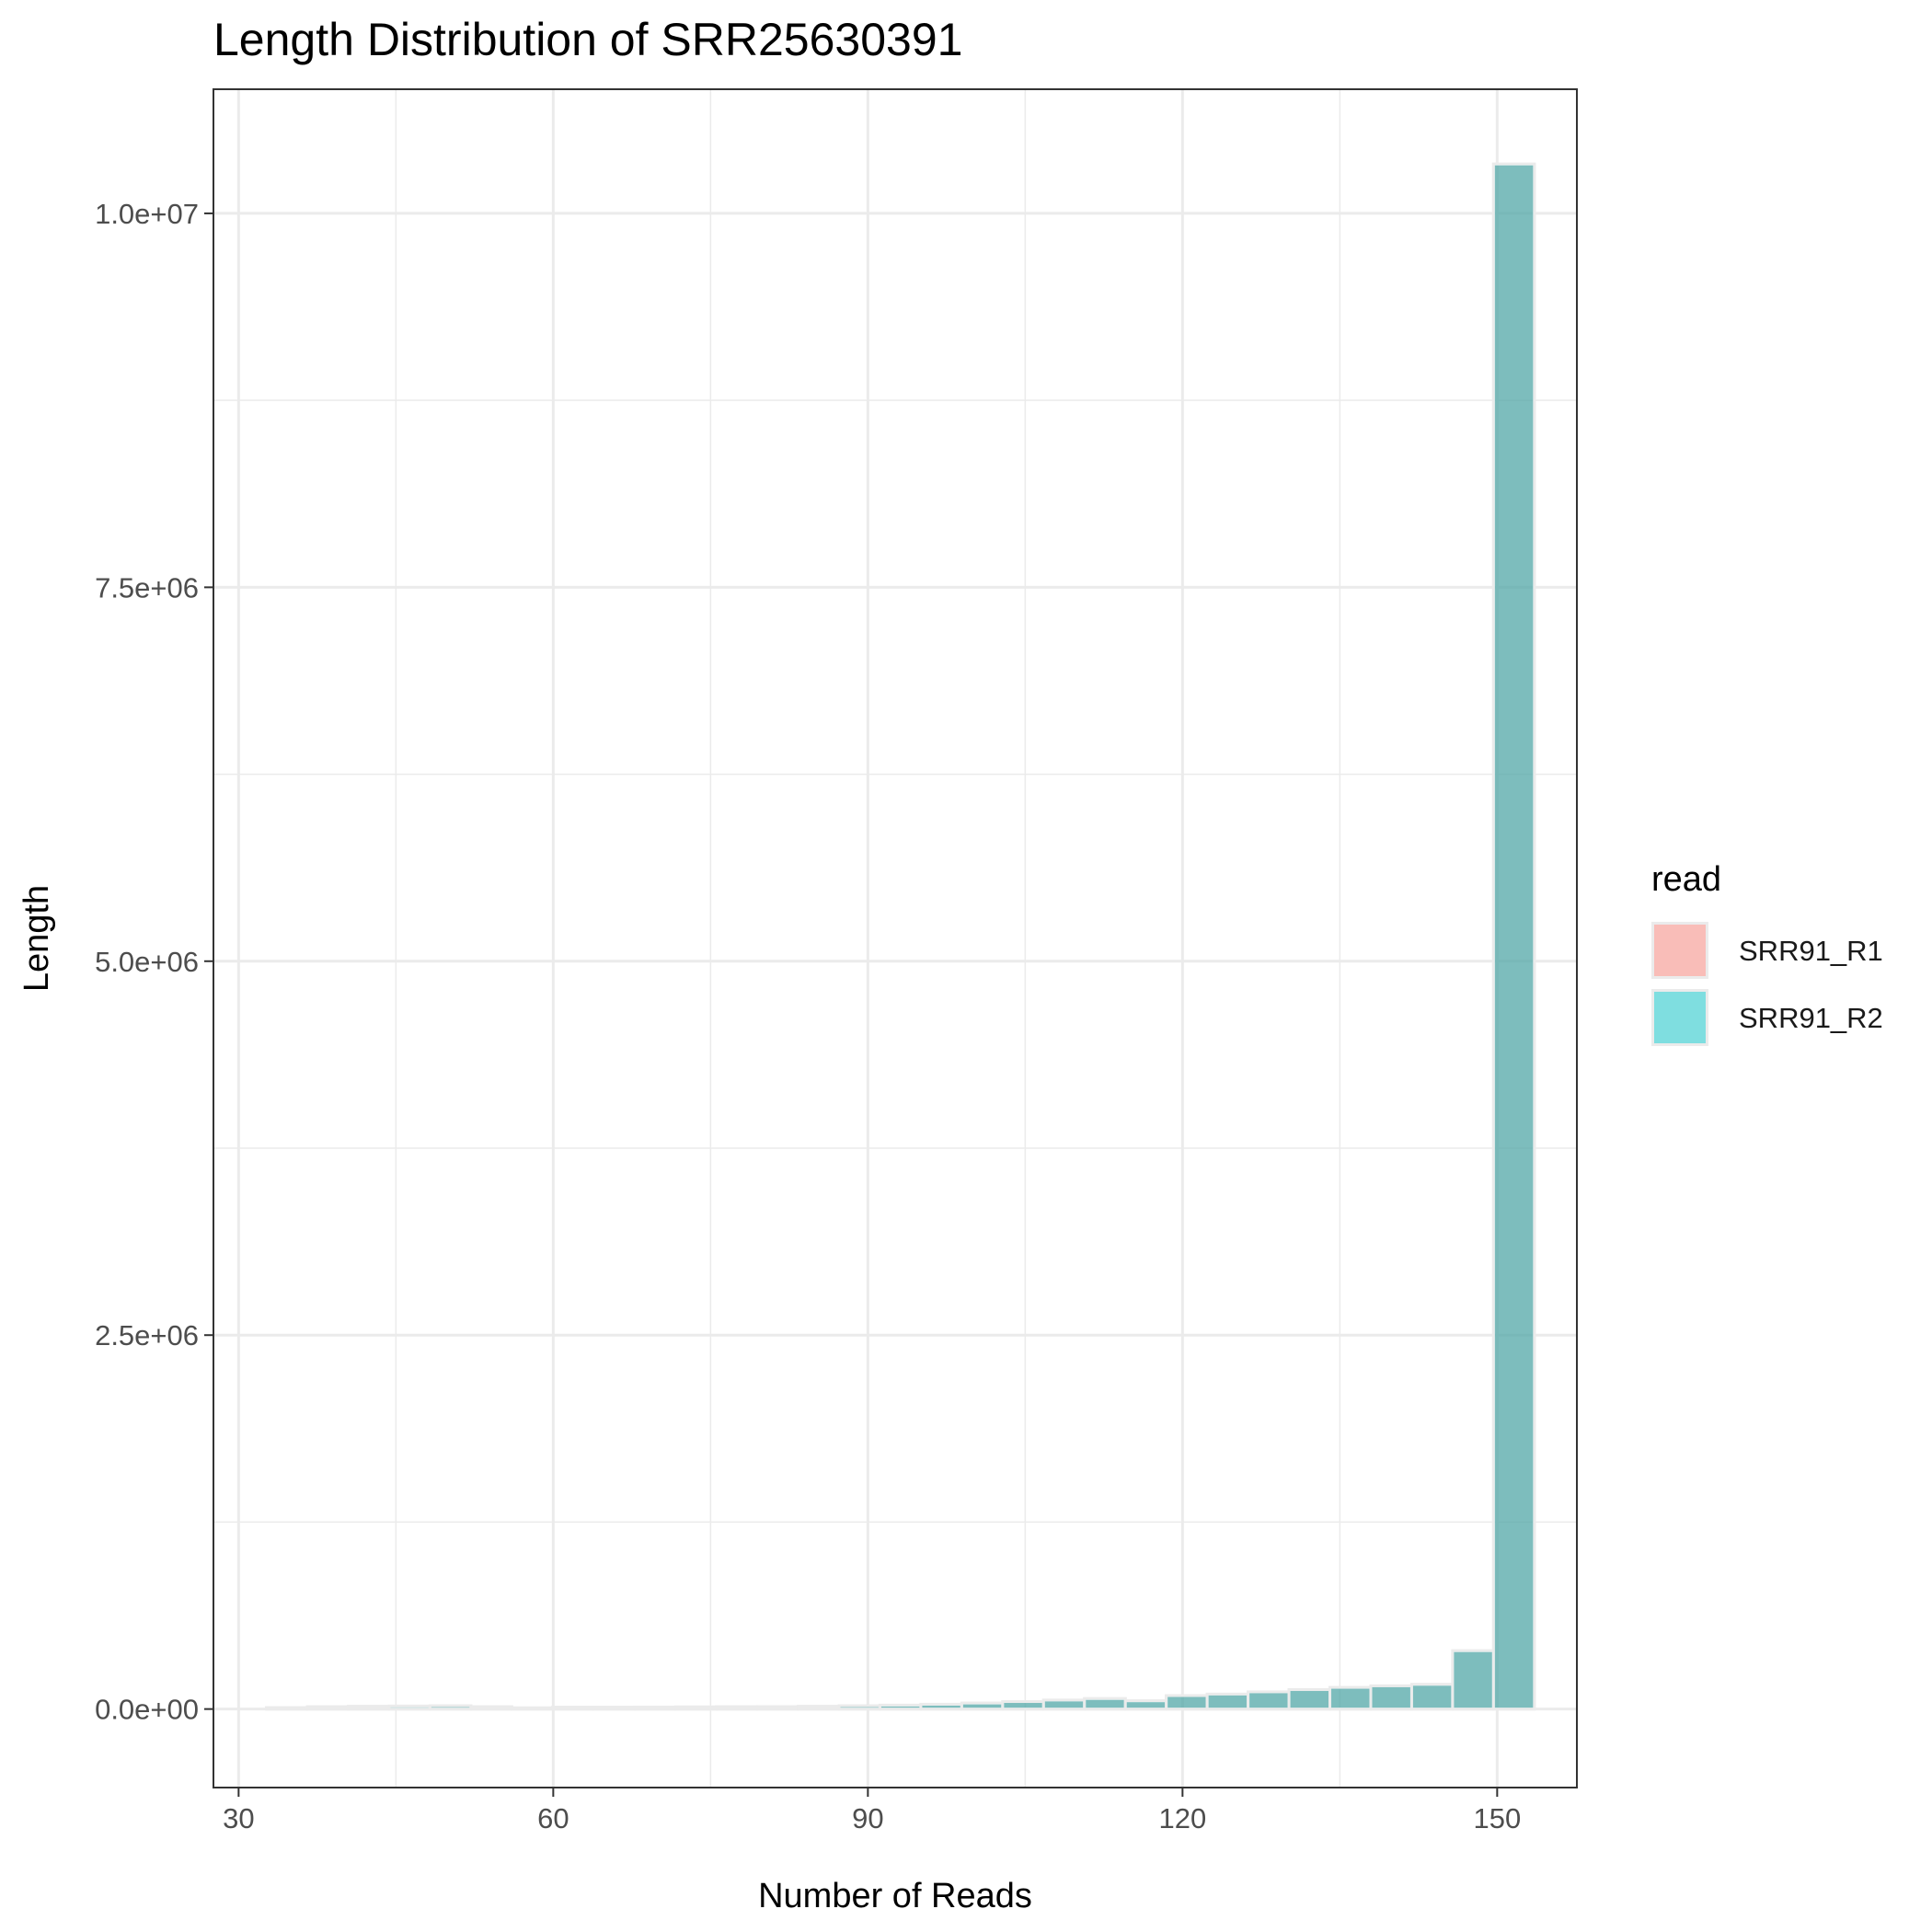 The height and width of the screenshot is (1932, 1932). Describe the element at coordinates (147, 214) in the screenshot. I see `y-tick-label: 1.0e+07` at that location.